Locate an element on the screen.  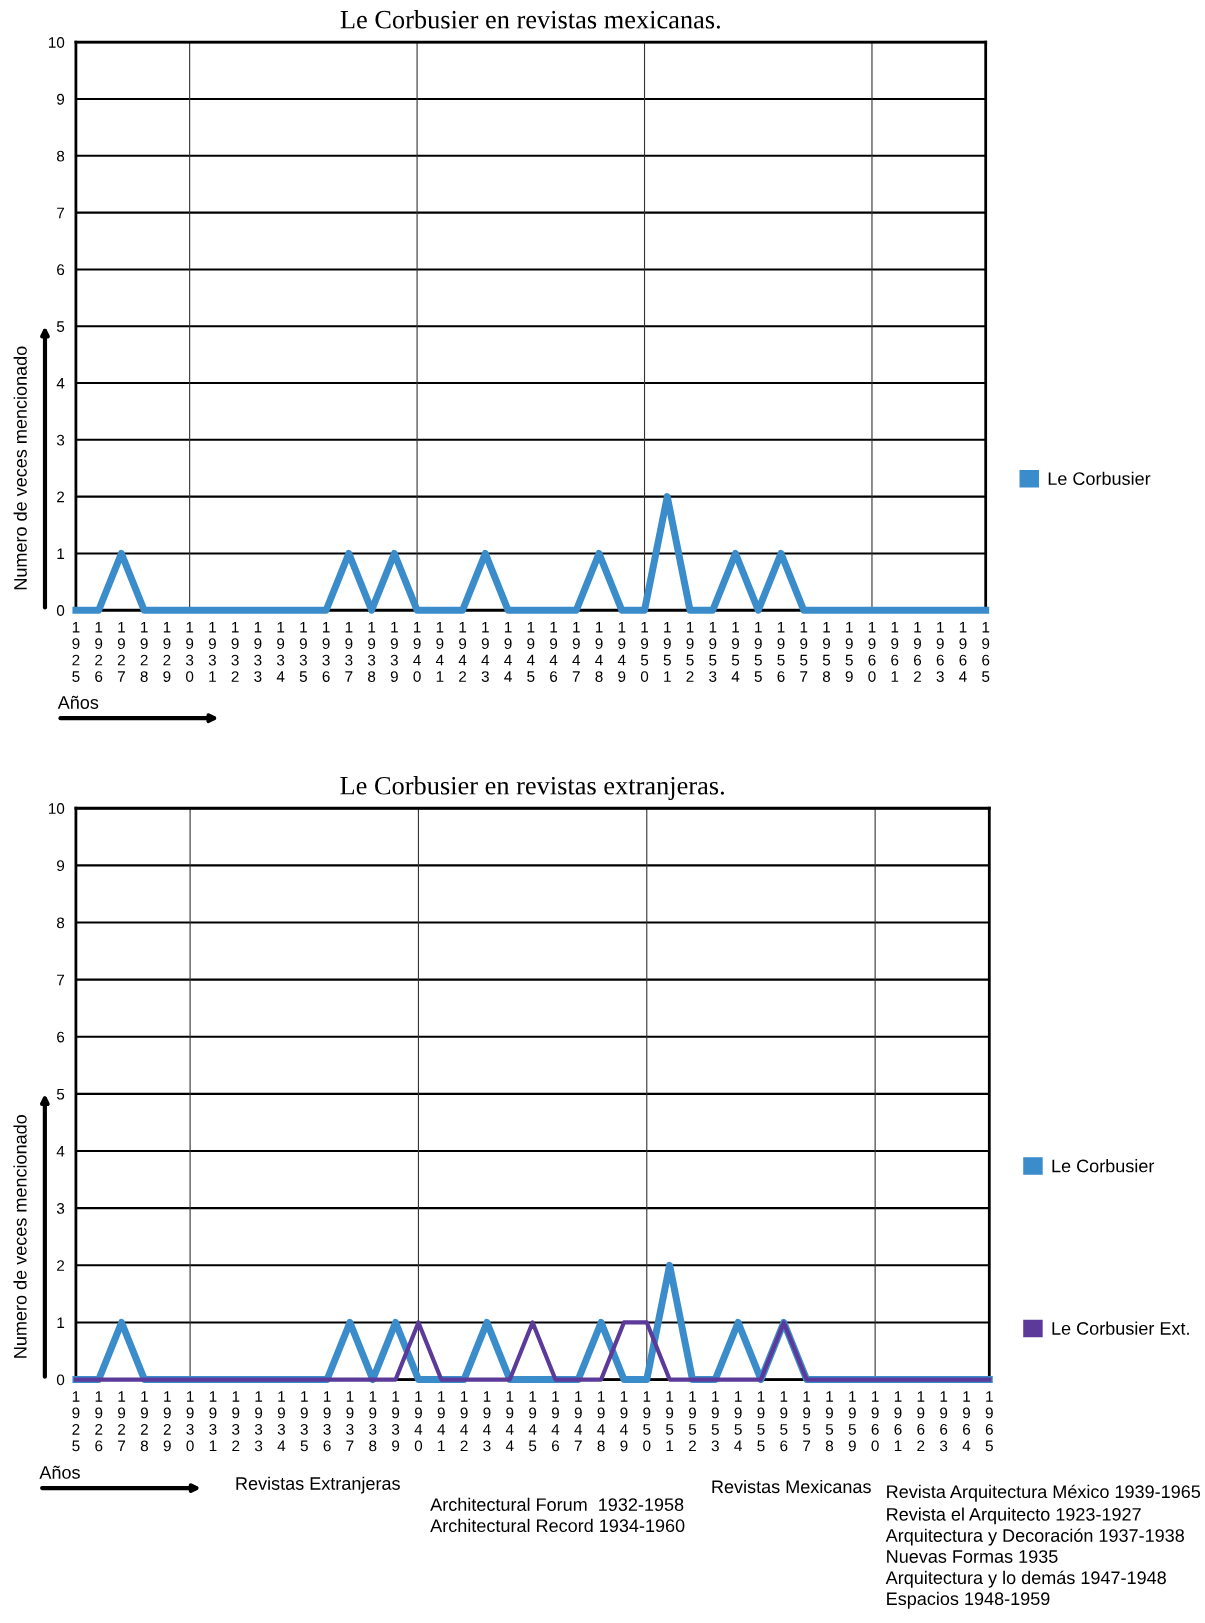
x-tick-label: 1 9 5 1 is located at coordinates (669, 1421).